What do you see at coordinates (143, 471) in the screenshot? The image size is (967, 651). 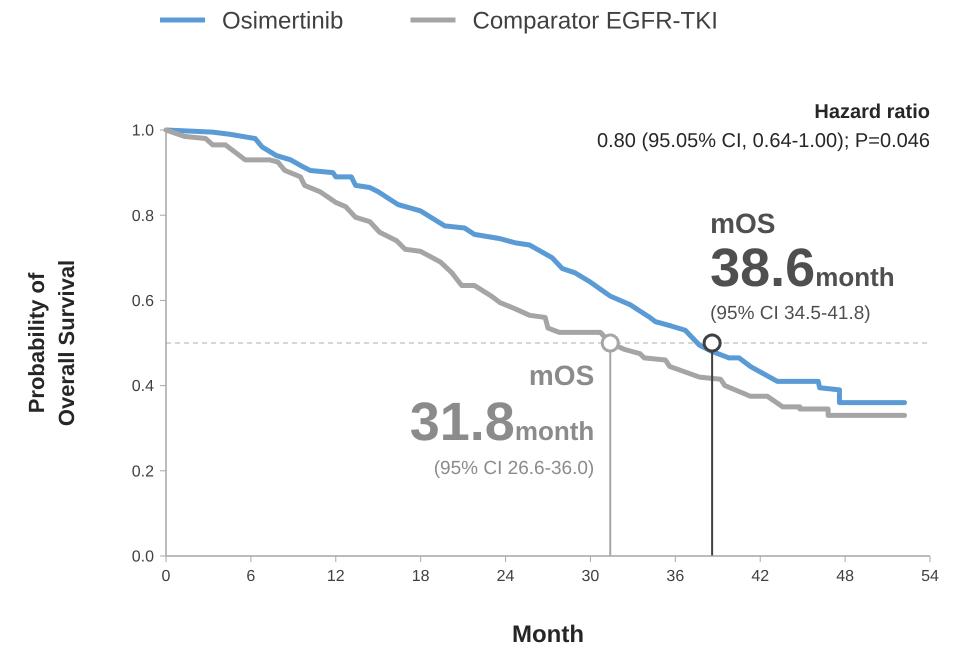 I see `y-tick-label: 0.2` at bounding box center [143, 471].